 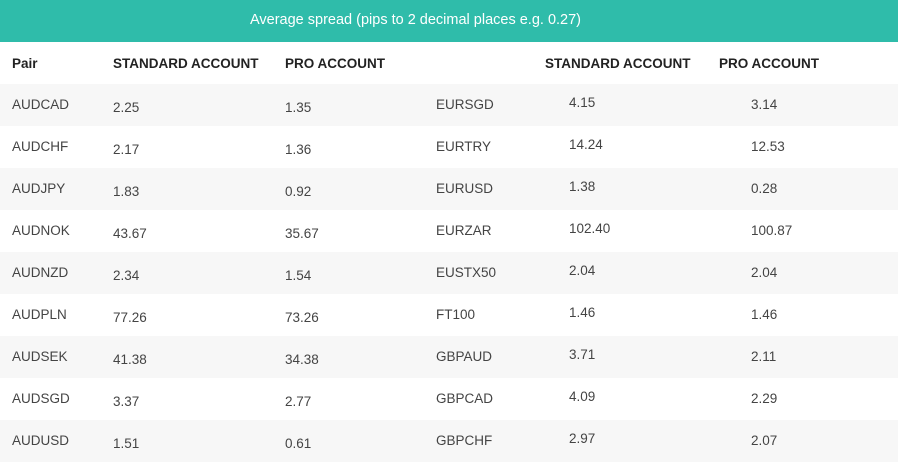 What do you see at coordinates (582, 270) in the screenshot?
I see `cell-standard-right: 2.04` at bounding box center [582, 270].